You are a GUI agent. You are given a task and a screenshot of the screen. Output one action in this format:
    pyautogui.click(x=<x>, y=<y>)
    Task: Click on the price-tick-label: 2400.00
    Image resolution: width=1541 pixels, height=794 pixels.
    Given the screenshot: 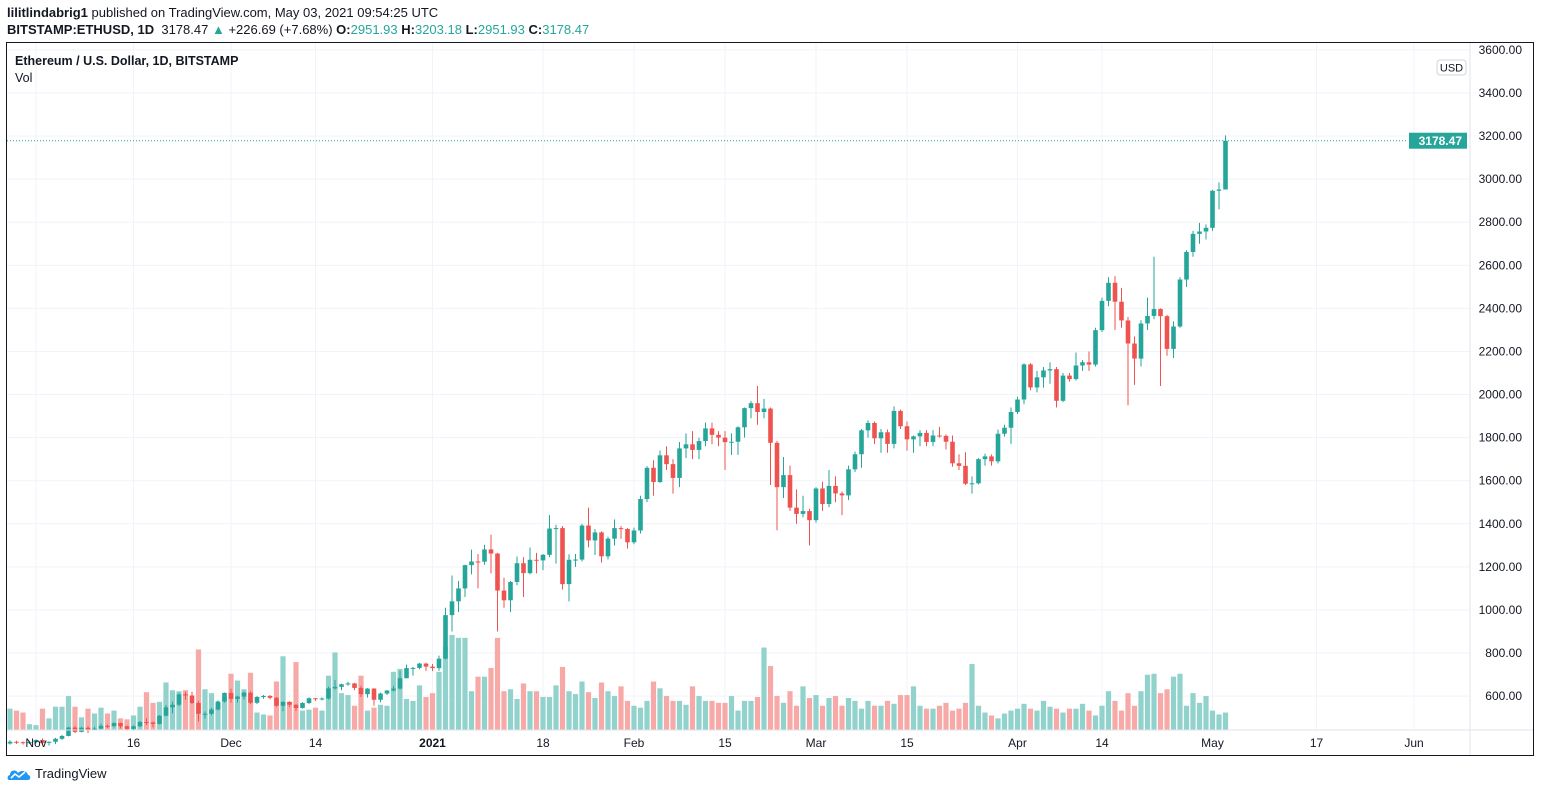 What is the action you would take?
    pyautogui.click(x=1501, y=308)
    